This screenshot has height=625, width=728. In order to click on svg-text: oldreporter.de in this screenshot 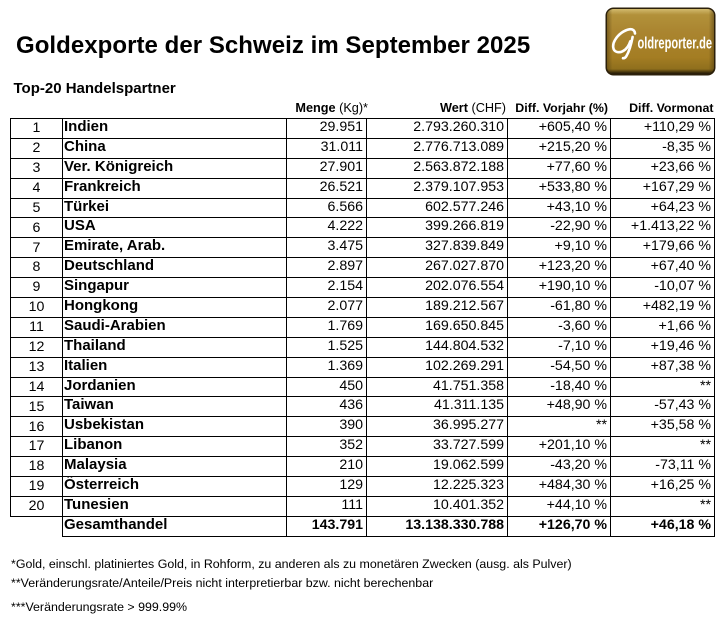, I will do `click(675, 43)`.